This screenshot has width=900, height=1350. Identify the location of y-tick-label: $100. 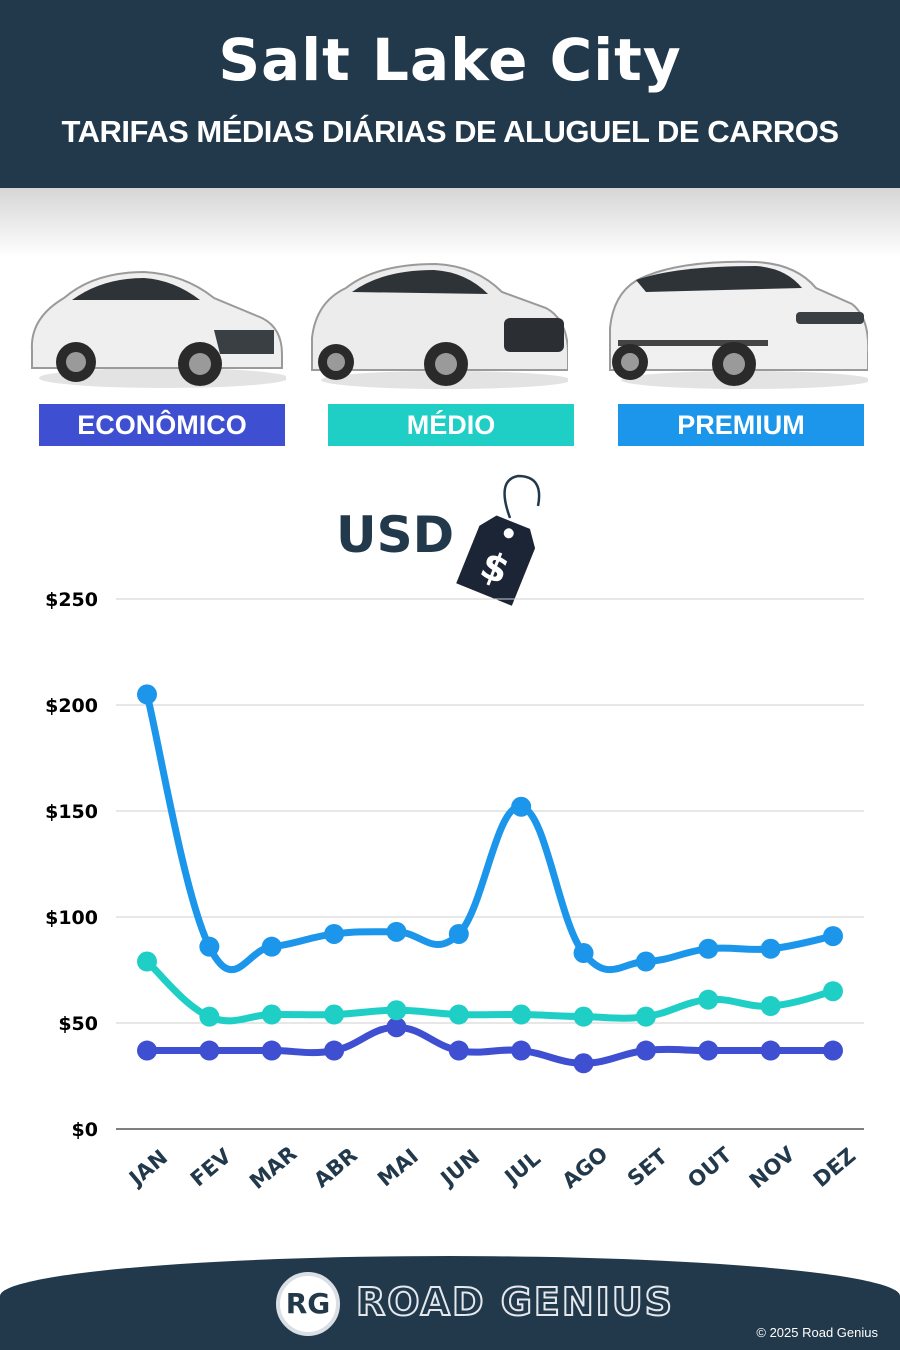
(71, 918).